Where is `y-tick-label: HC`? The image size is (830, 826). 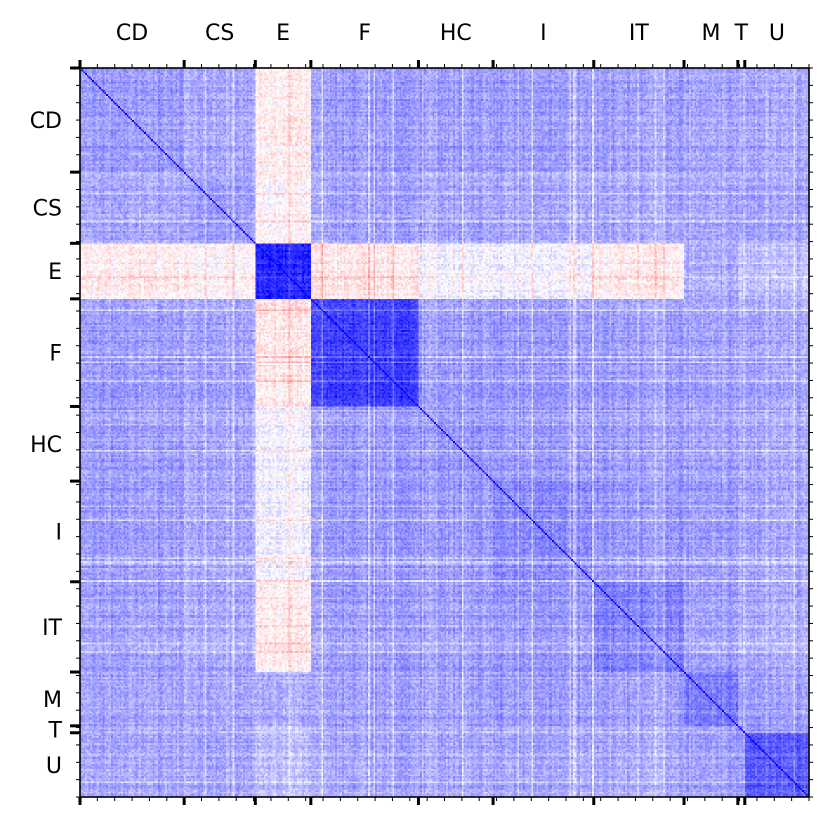 y-tick-label: HC is located at coordinates (46, 445).